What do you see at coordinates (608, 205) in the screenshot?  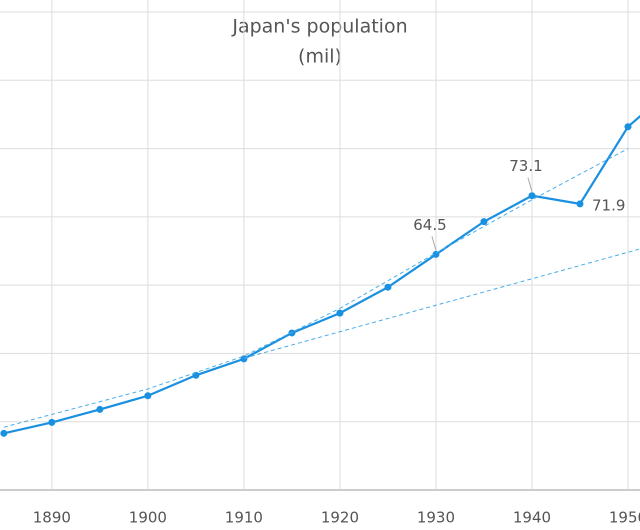 I see `data-label: 71.9` at bounding box center [608, 205].